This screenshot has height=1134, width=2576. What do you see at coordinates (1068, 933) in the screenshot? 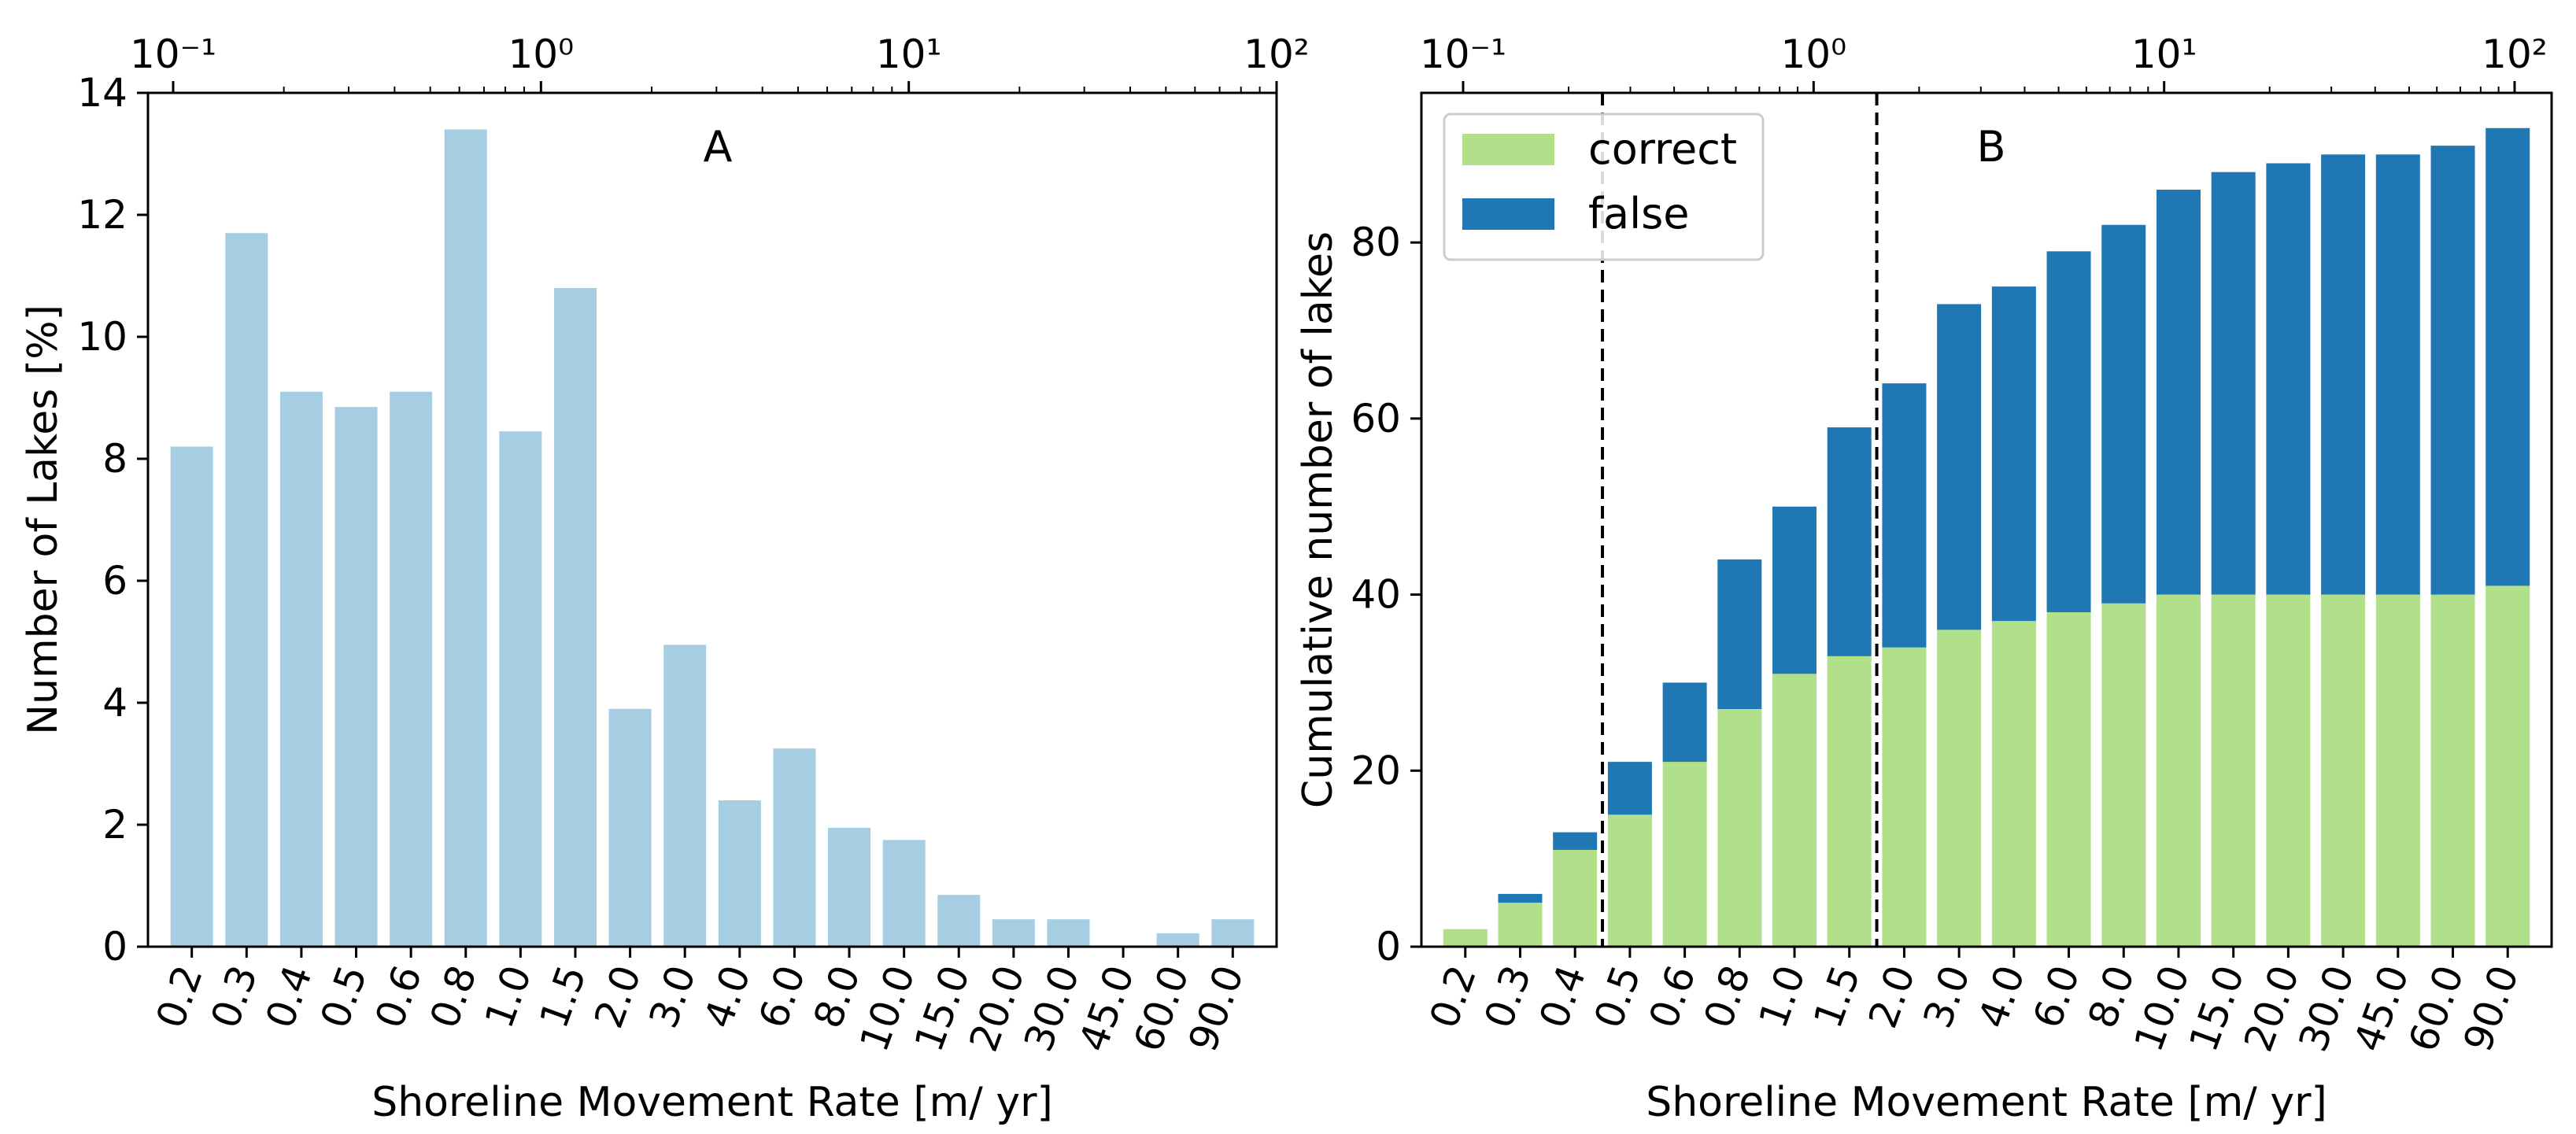
I see `bar-30.0` at bounding box center [1068, 933].